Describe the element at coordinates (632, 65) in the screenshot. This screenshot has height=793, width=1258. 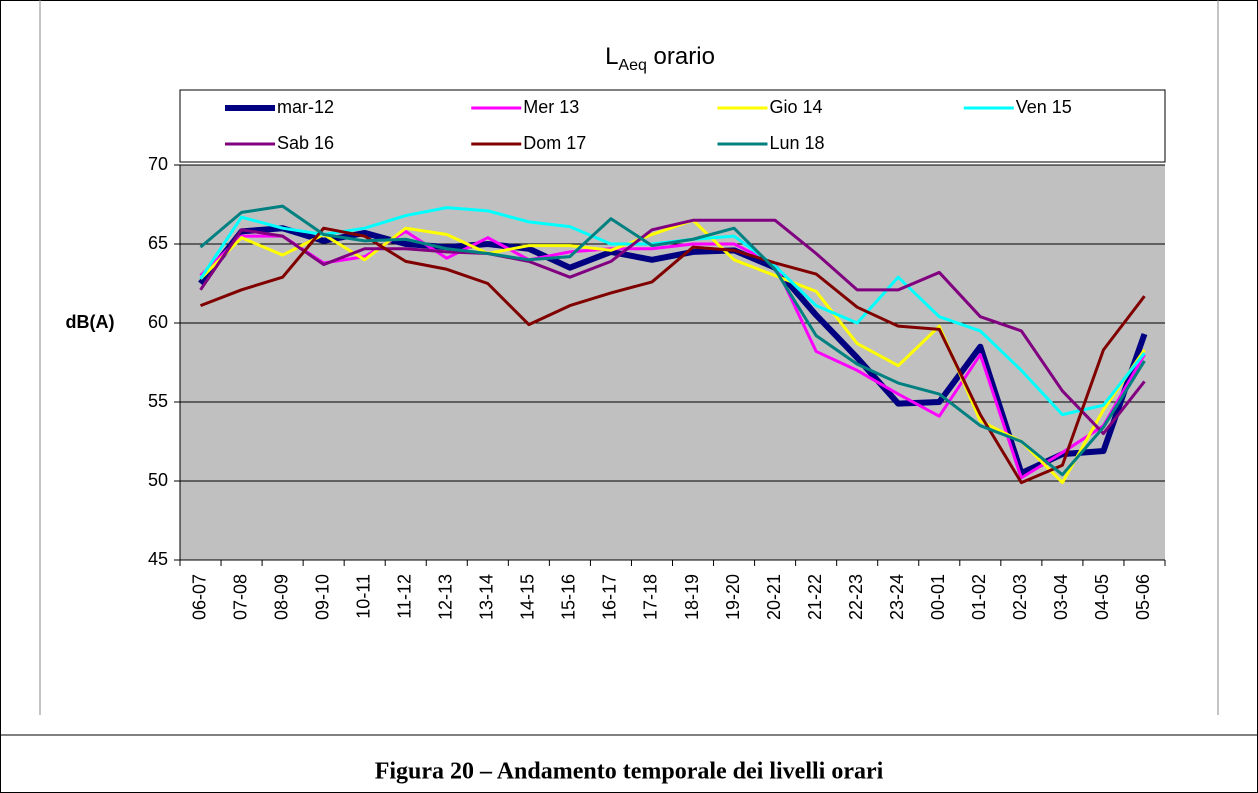
I see `title-sub: Aeq` at that location.